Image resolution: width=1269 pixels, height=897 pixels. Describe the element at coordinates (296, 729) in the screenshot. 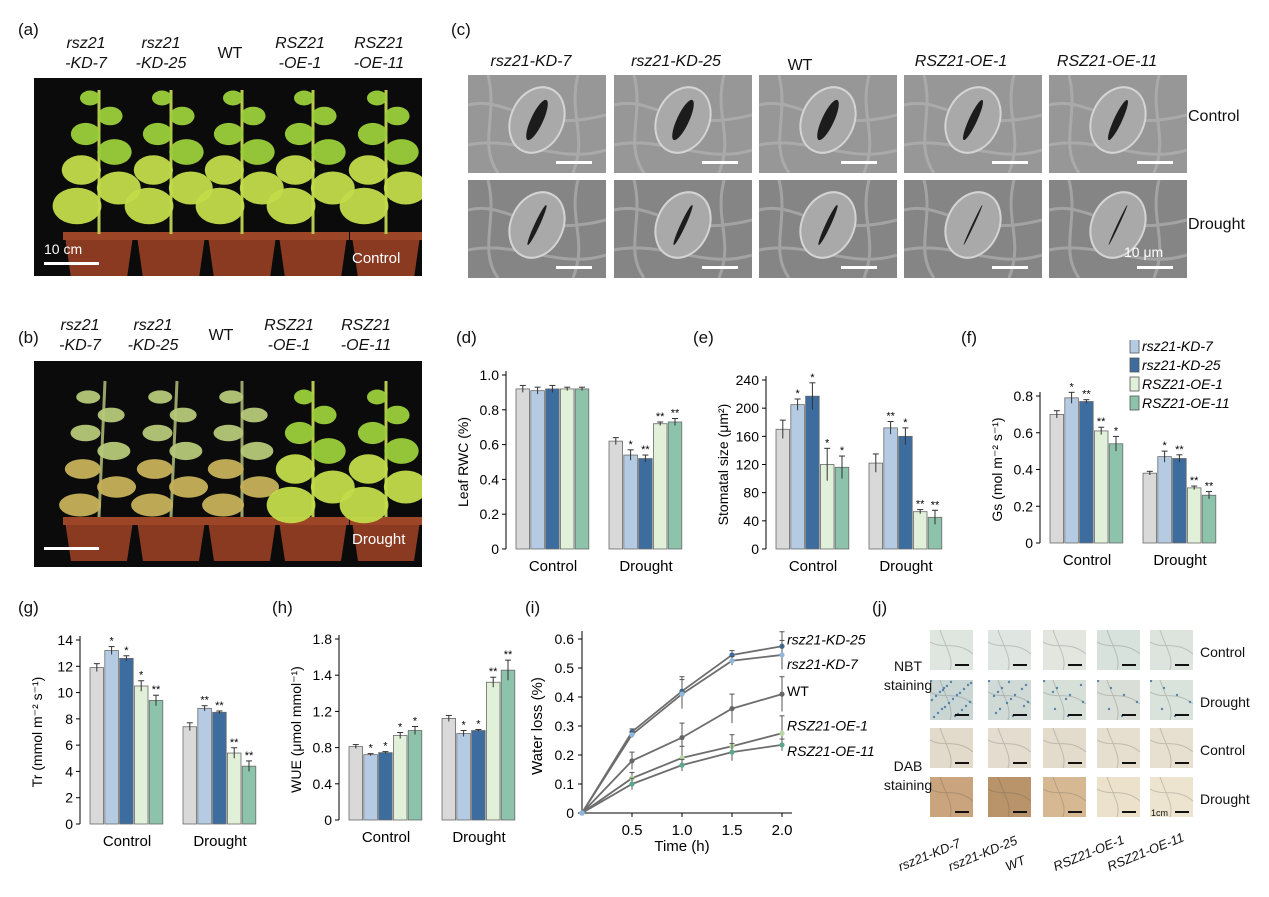

I see `y-axis-label: WUE (μmol mmol⁻¹)` at that location.